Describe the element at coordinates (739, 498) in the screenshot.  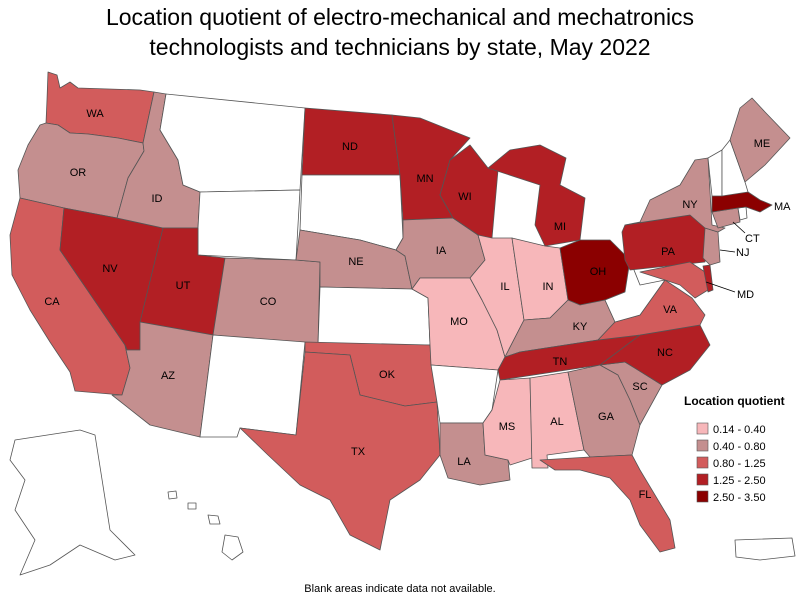
I see `legend-label-5: 2.50 - 3.50` at that location.